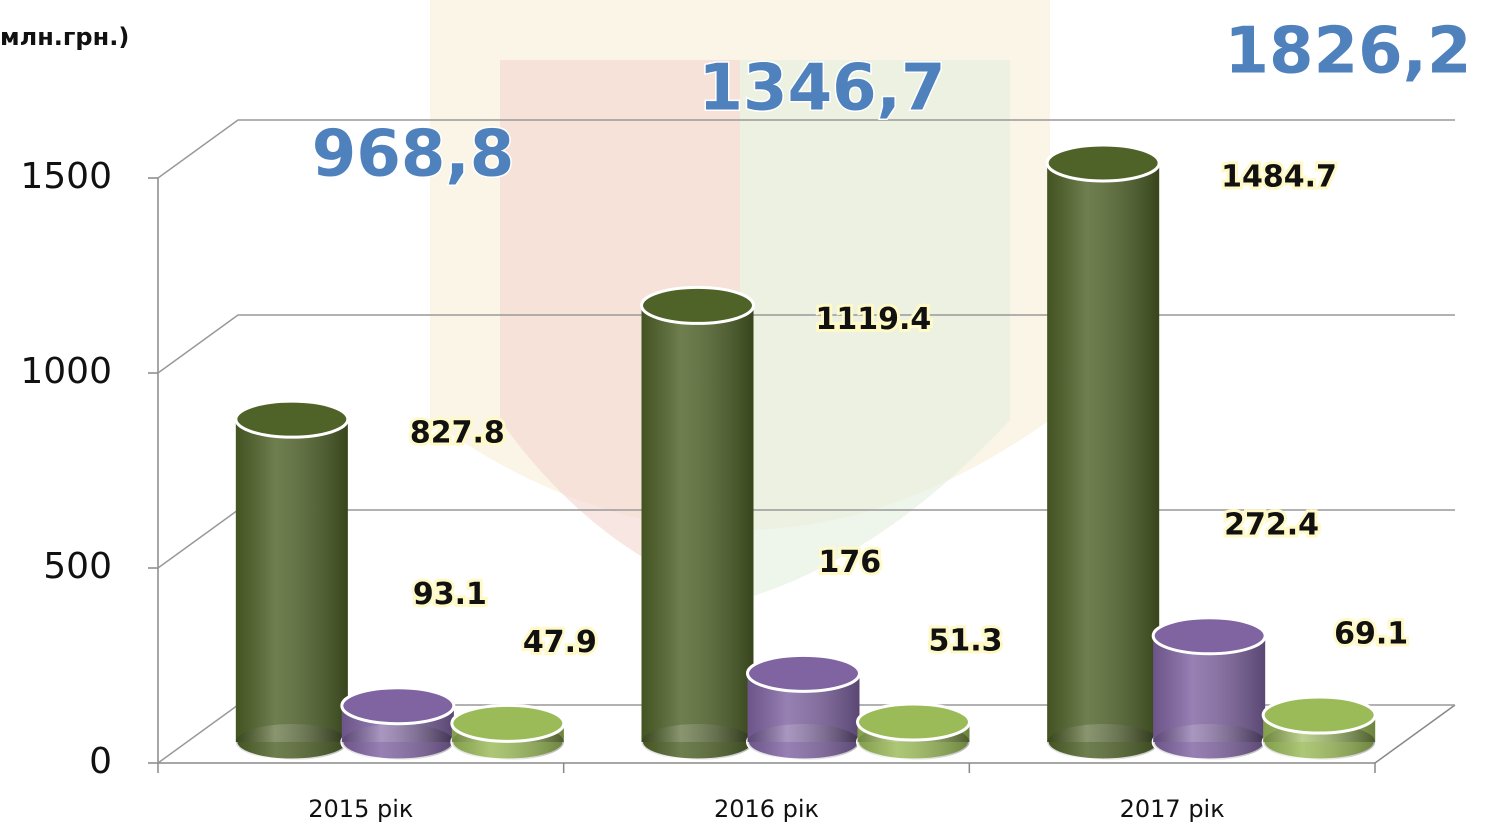  I want to click on grid-line, so click(806, 149).